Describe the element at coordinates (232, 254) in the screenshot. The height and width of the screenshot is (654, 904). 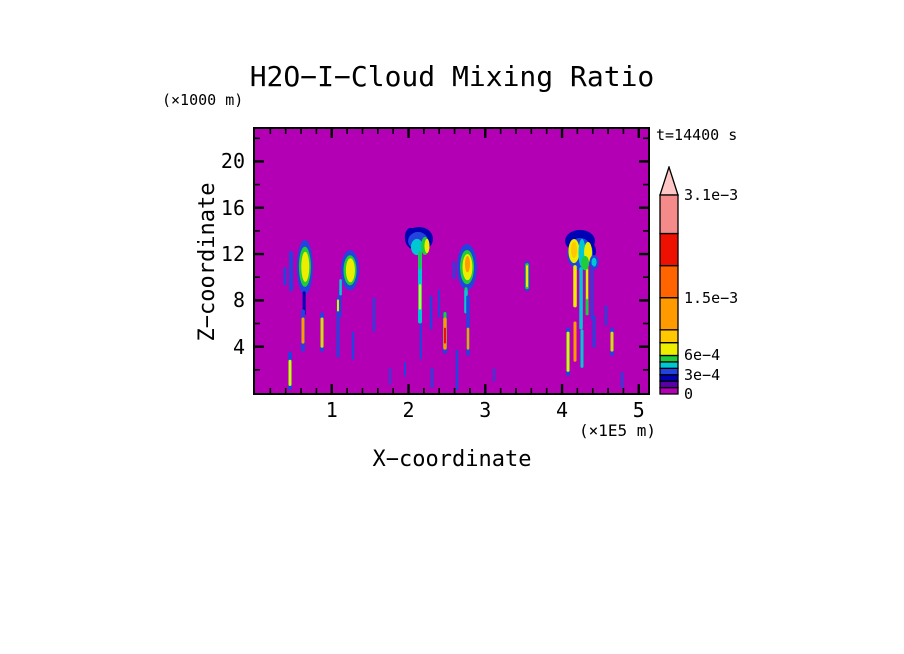
I see `y-tick-label: 12` at that location.